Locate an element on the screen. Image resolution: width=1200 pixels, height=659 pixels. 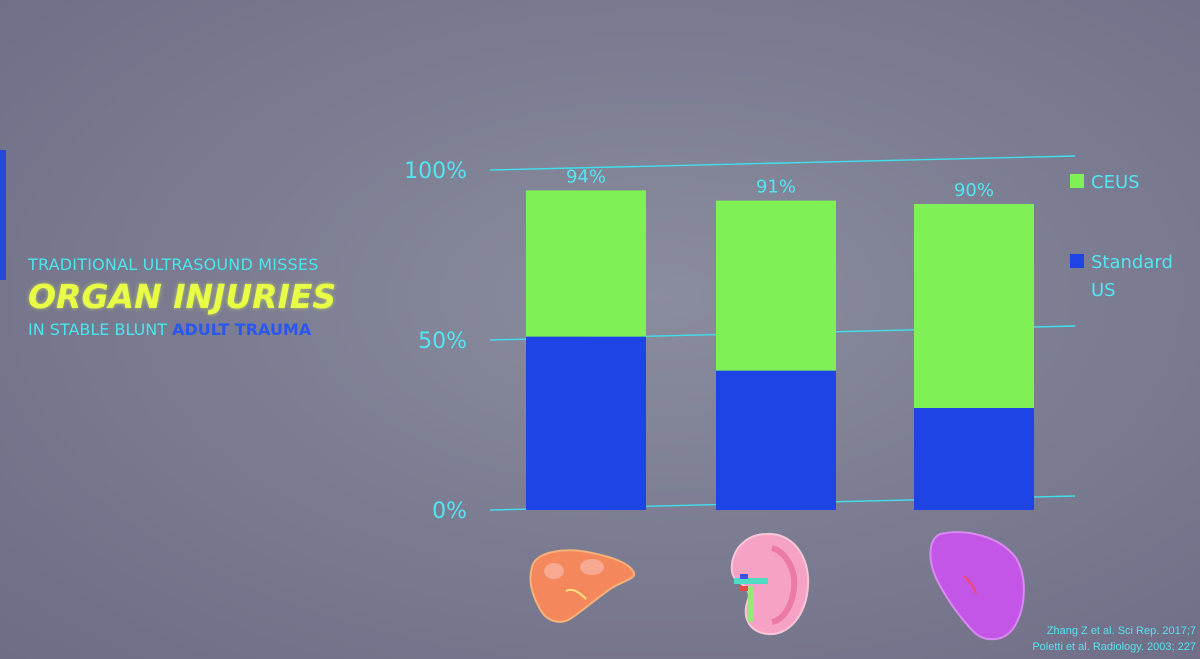
headline-line-3: IN STABLE BLUNT ADULT TRAUMA is located at coordinates (182, 329).